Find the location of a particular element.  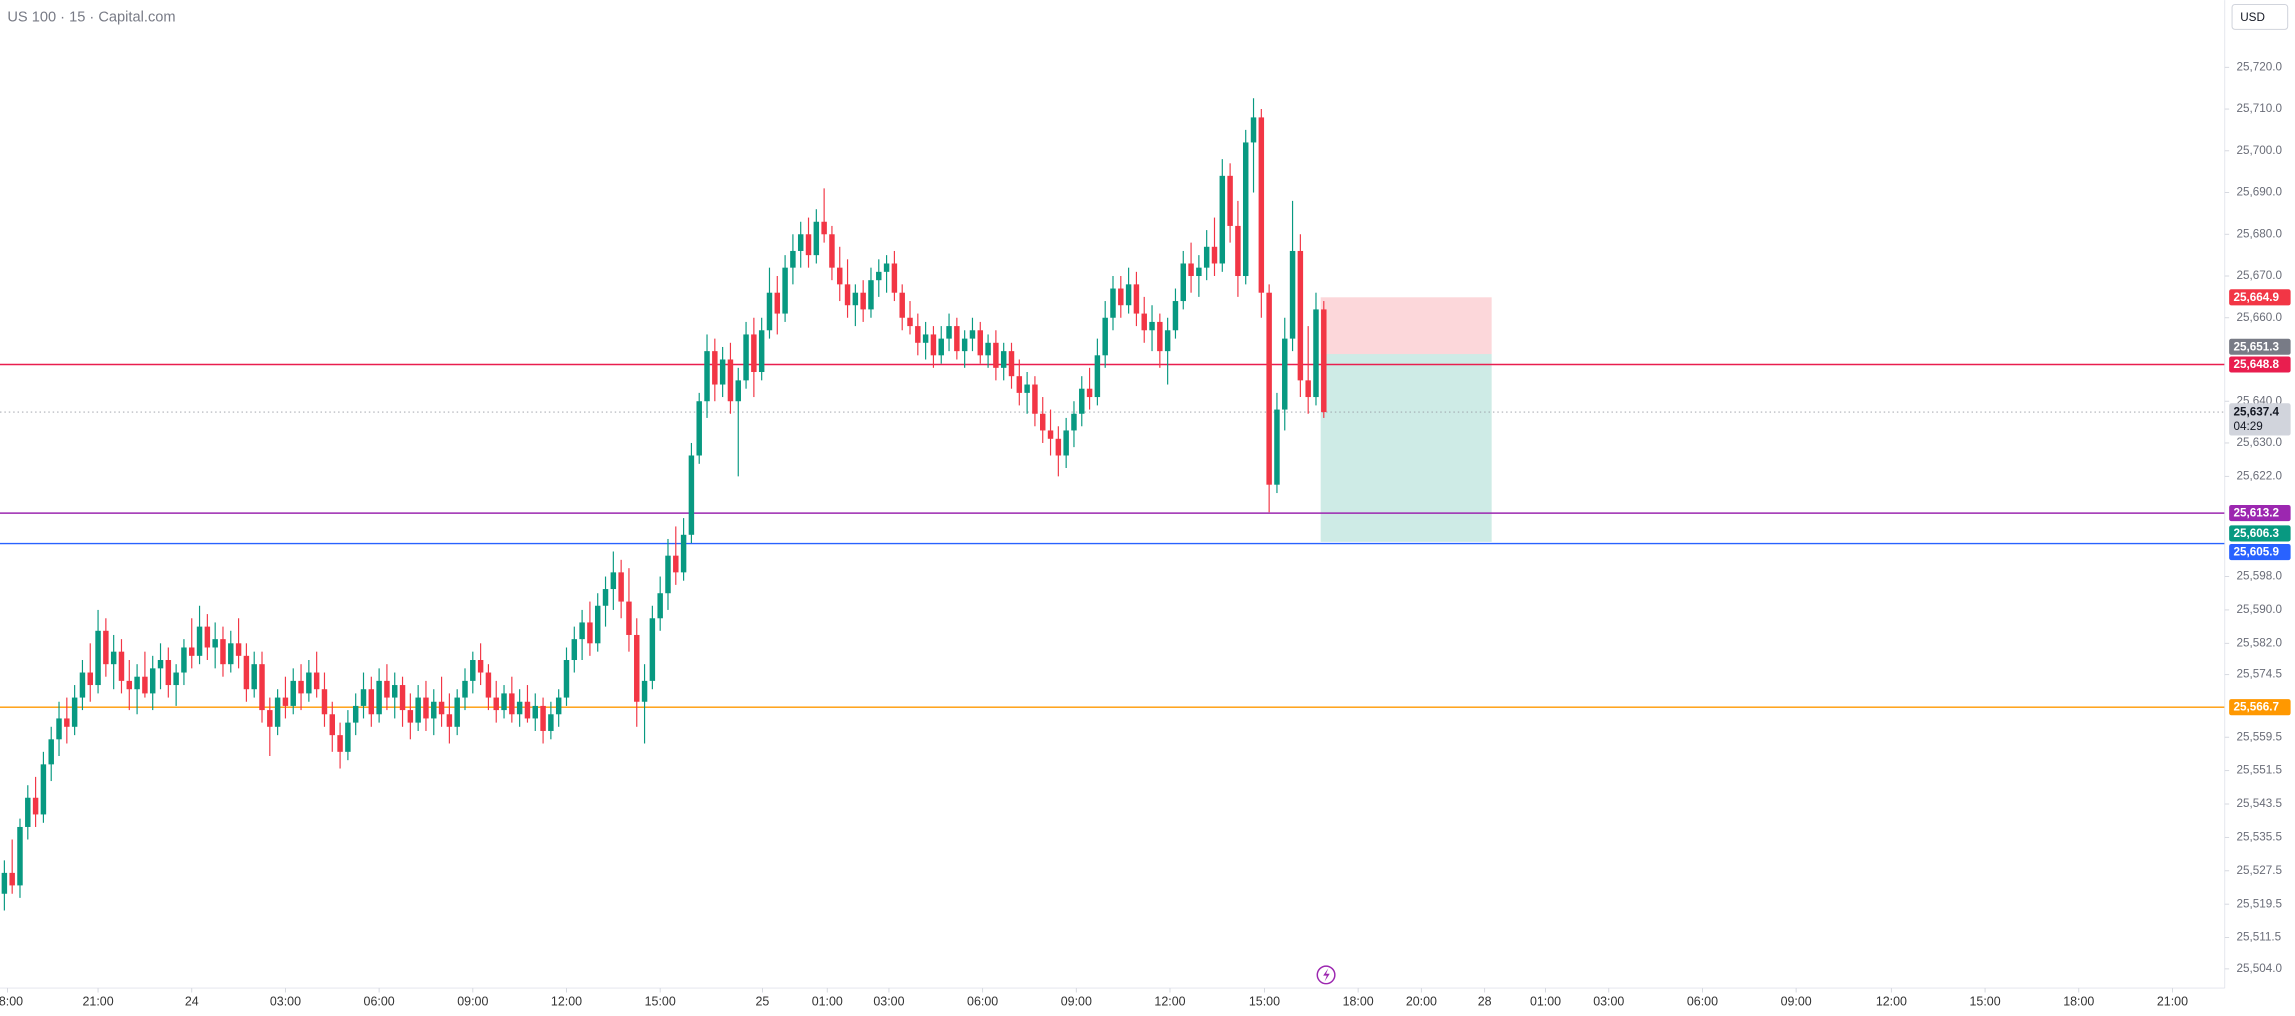

lightning is located at coordinates (1326, 975).